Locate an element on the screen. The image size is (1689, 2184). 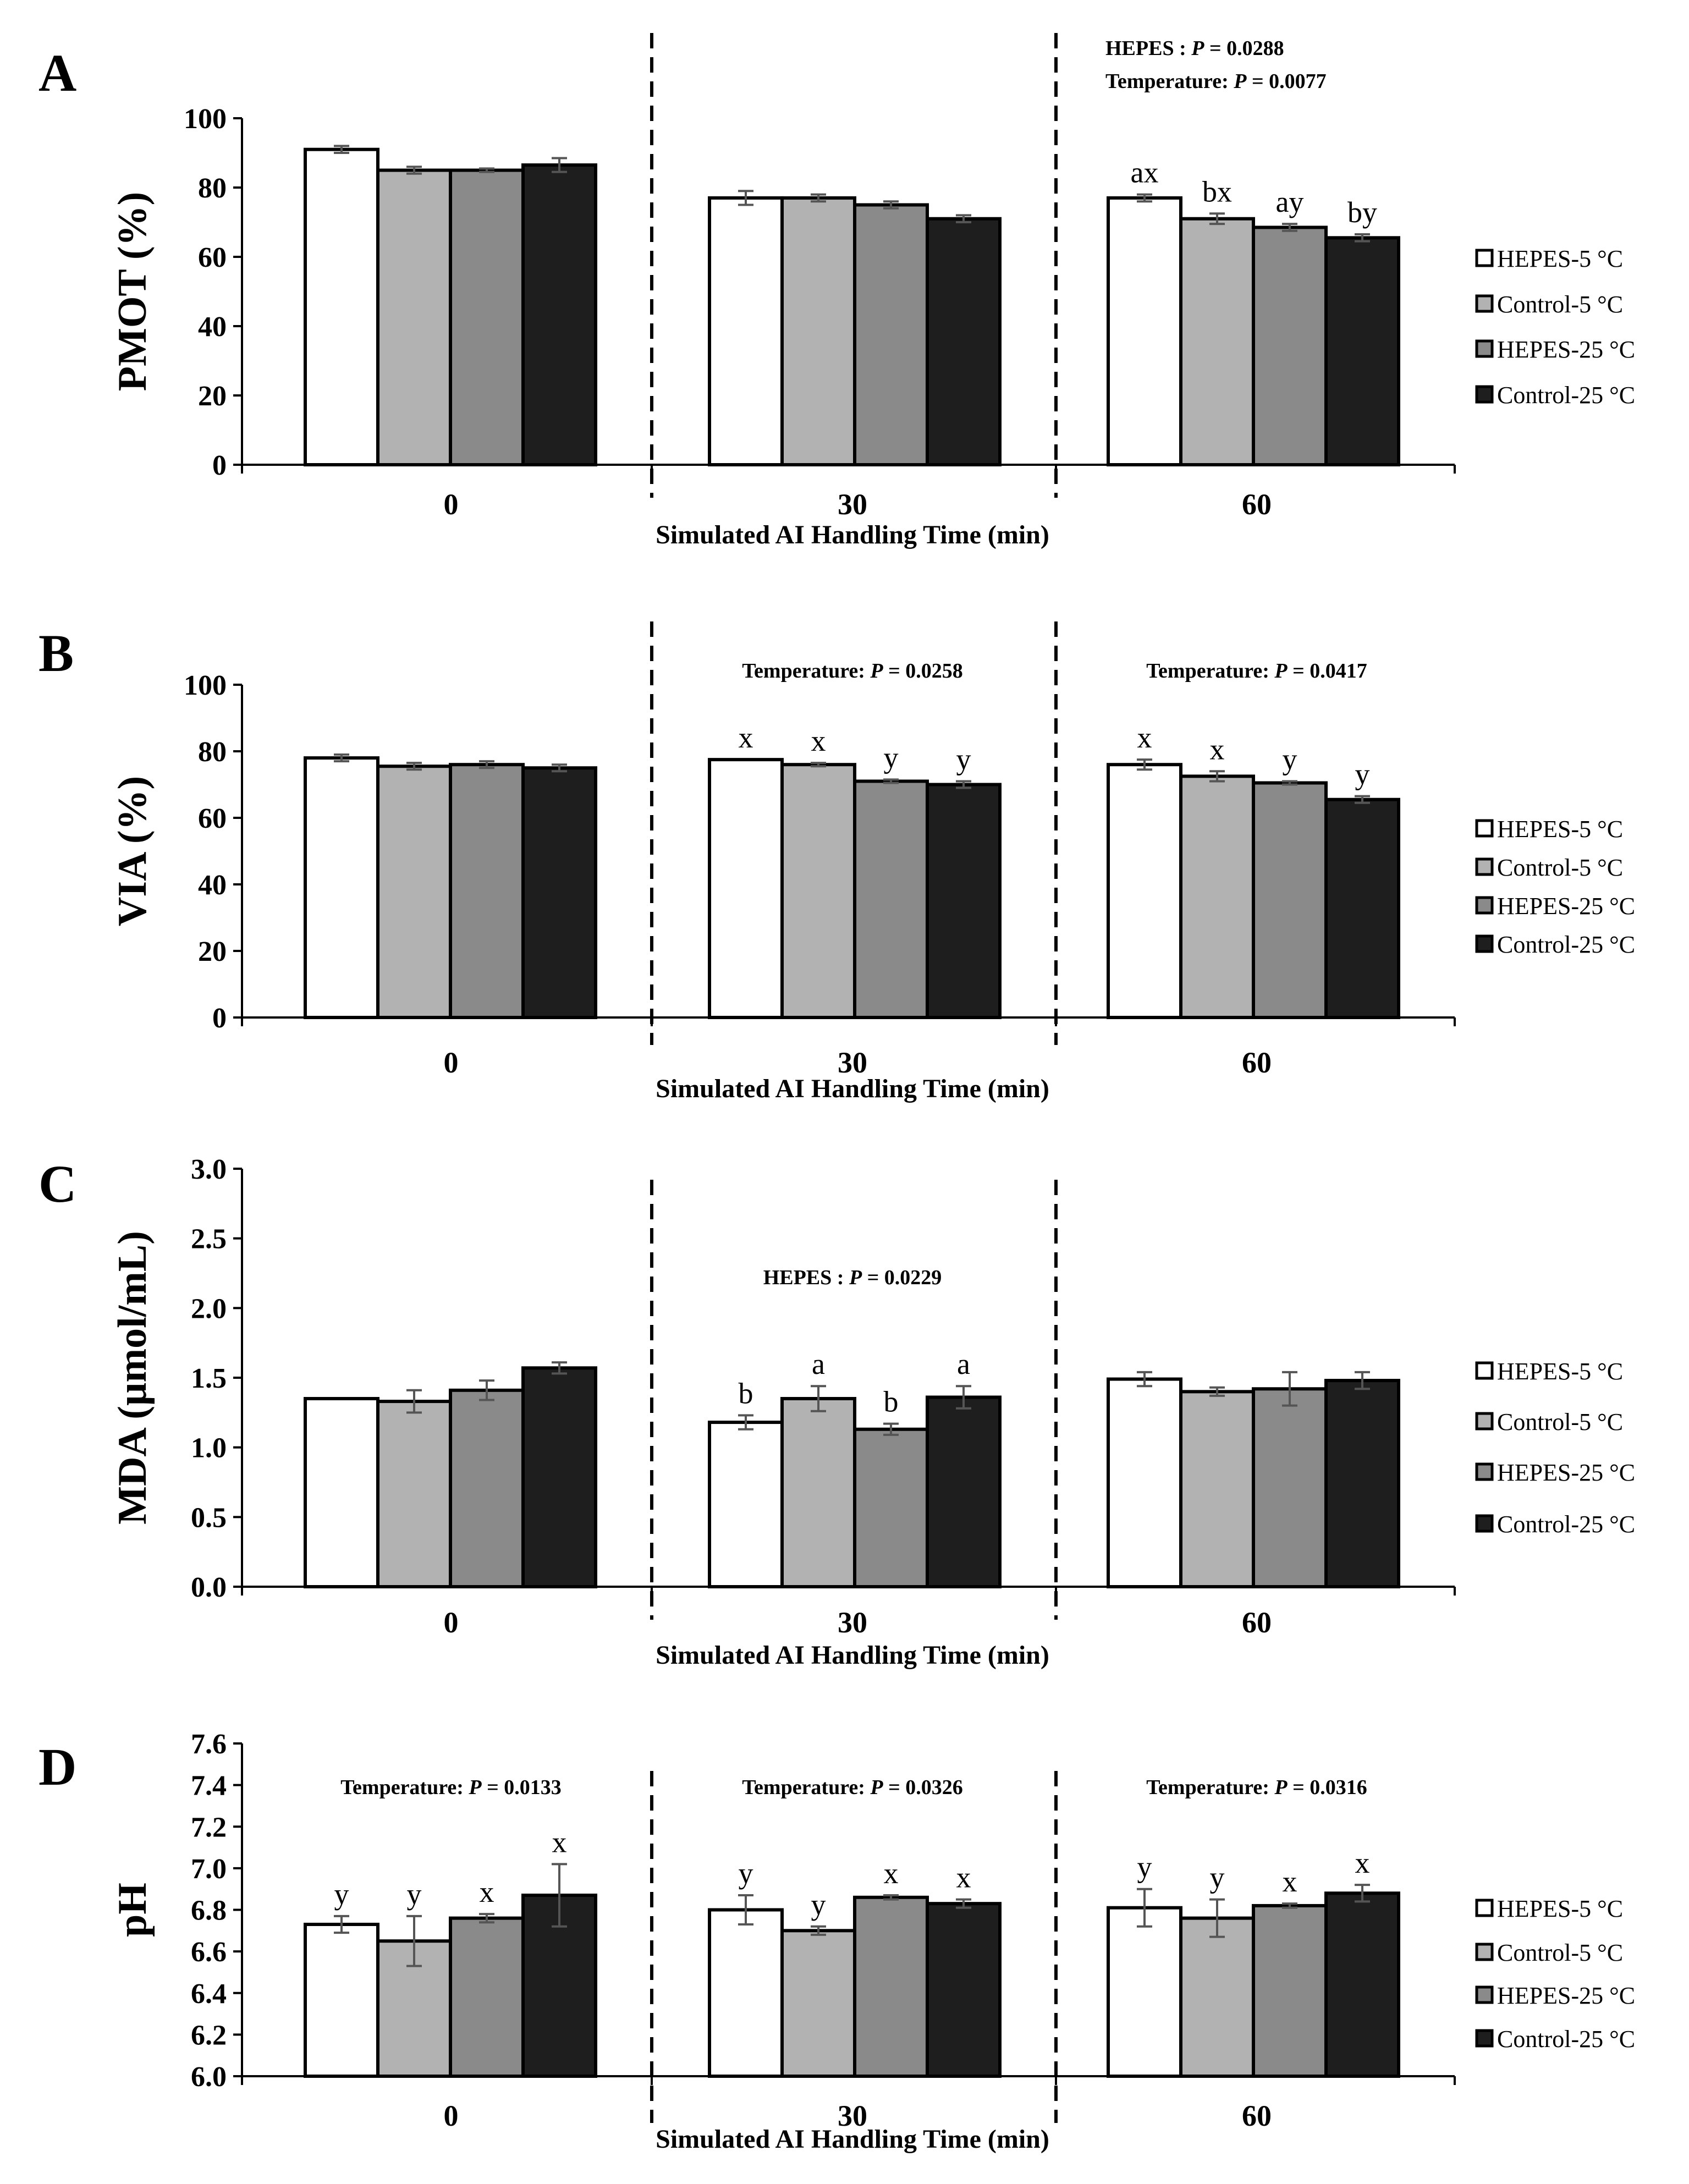
panel-letter: B is located at coordinates (56, 653).